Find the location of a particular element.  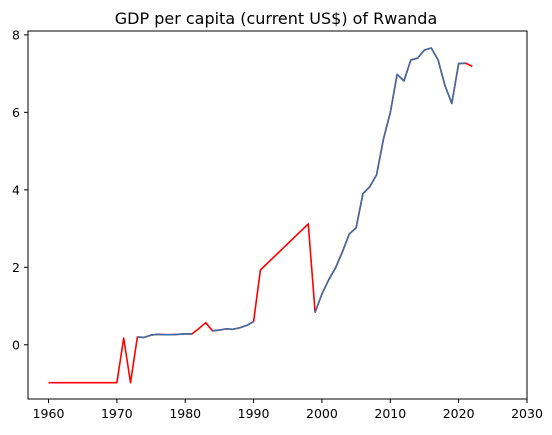

x-tick-label: 1990 is located at coordinates (254, 413).